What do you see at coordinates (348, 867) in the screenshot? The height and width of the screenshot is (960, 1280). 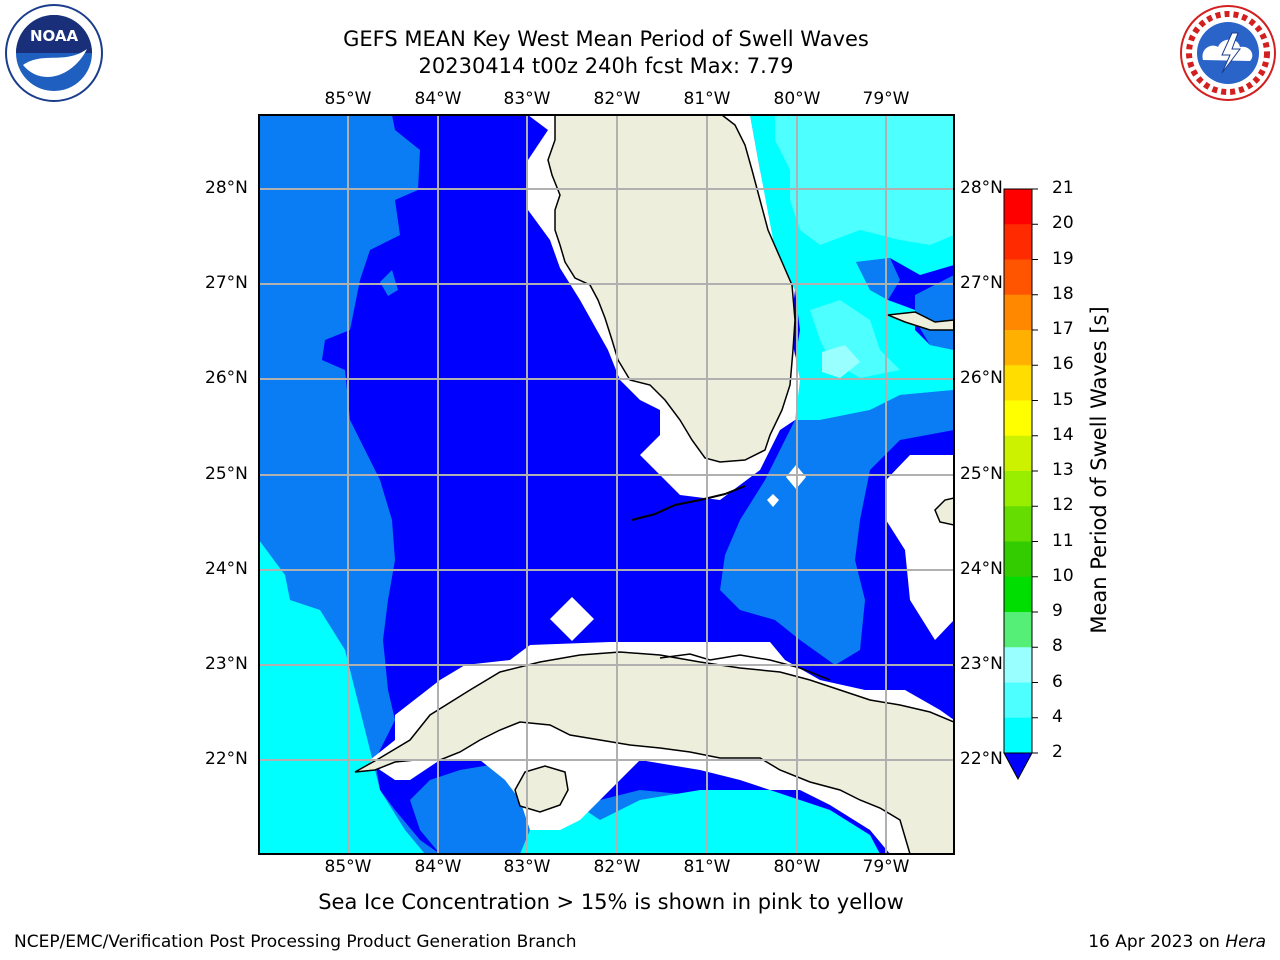 I see `lon-label-bottom-85w: 85°W` at bounding box center [348, 867].